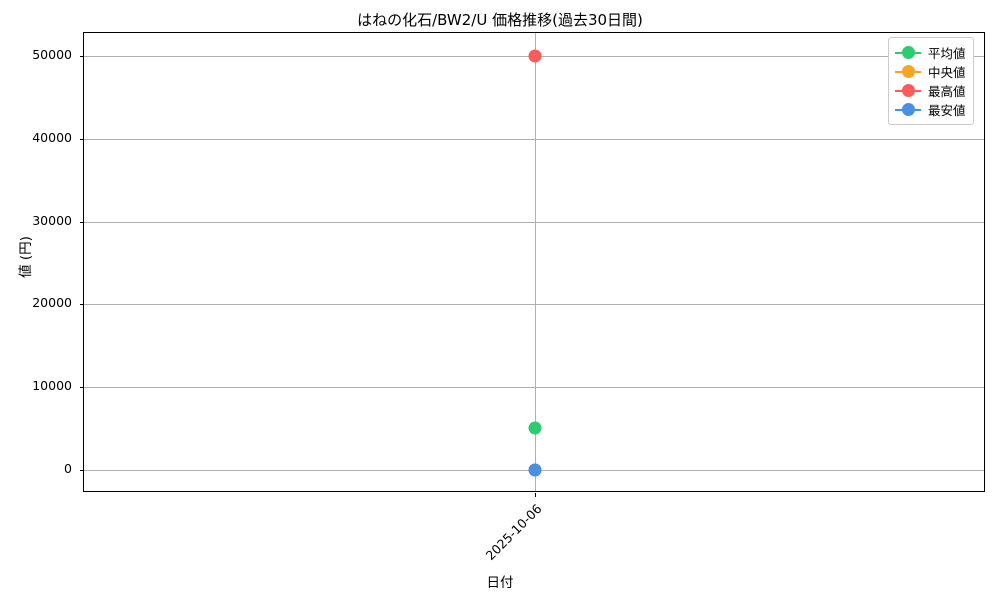  Describe the element at coordinates (500, 20) in the screenshot. I see `chart-title: はねの化石/BW2/U 価格推移(過去30日間)` at that location.